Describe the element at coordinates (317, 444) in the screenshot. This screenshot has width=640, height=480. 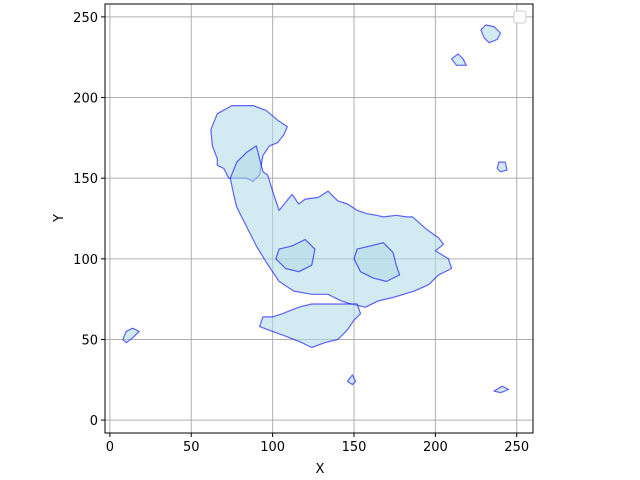
I see `x-axis-ticks: 0 50 100 150 200 250` at that location.